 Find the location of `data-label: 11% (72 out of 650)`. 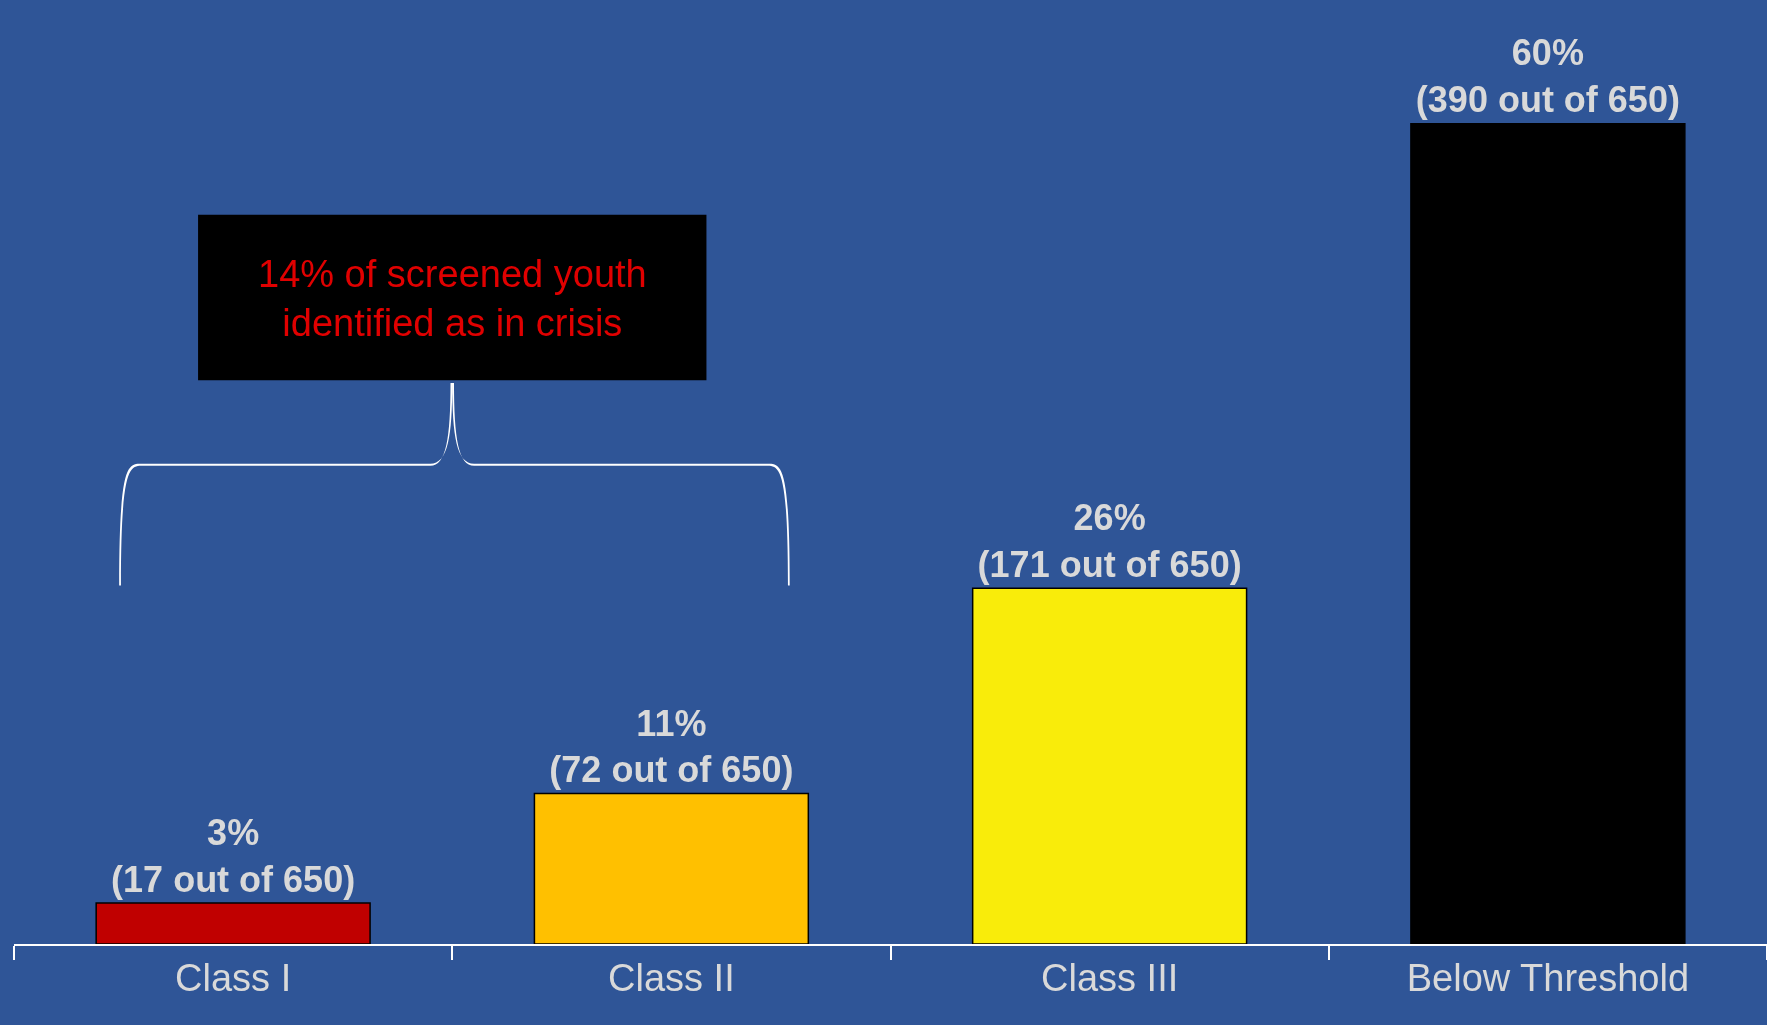

data-label: 11% (72 out of 650) is located at coordinates (671, 746).